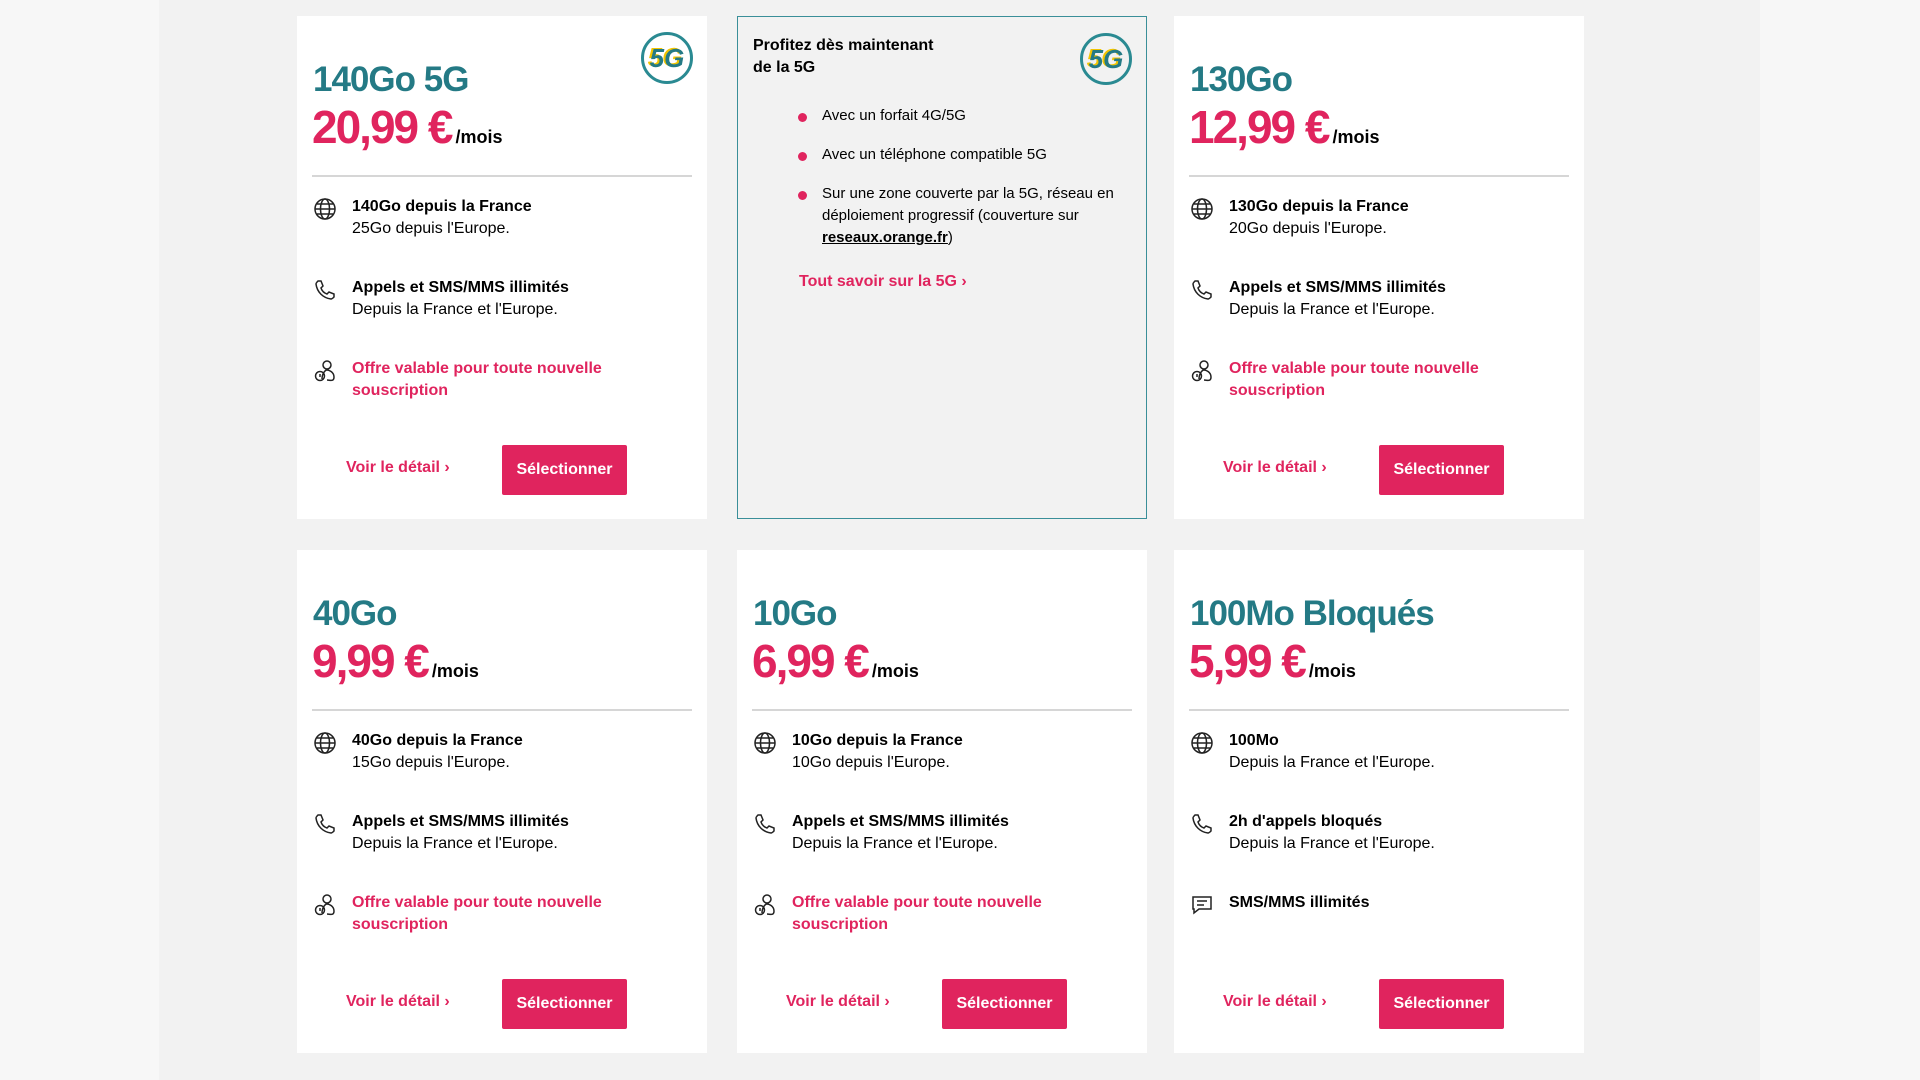 The image size is (1920, 1080). Describe the element at coordinates (1272, 661) in the screenshot. I see `plan-price: 5,99 €/mois` at that location.